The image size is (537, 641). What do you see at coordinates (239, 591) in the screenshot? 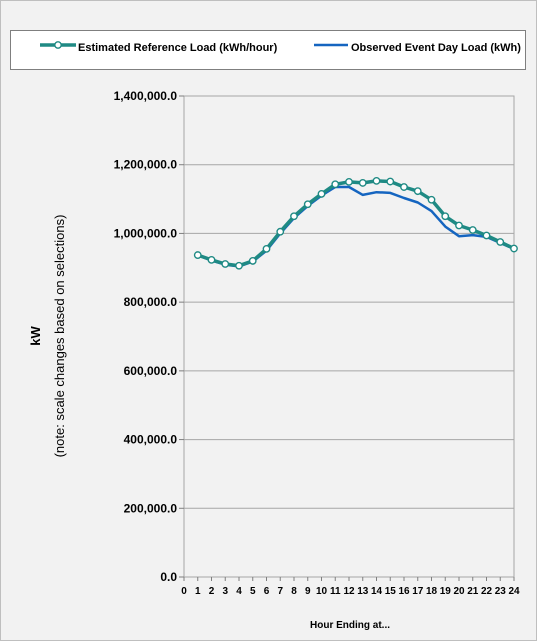
I see `x-tick-label: 4` at bounding box center [239, 591].